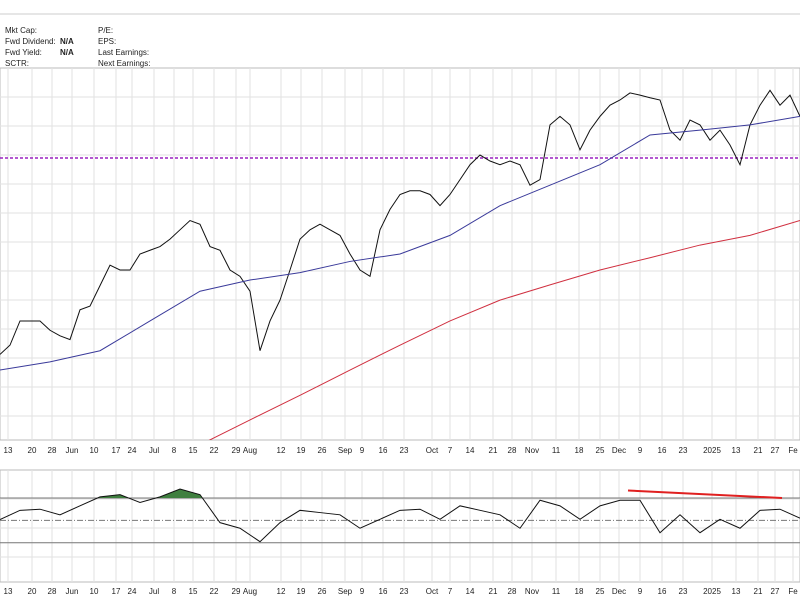 The height and width of the screenshot is (600, 800). I want to click on info-label: Last Earnings:, so click(123, 52).